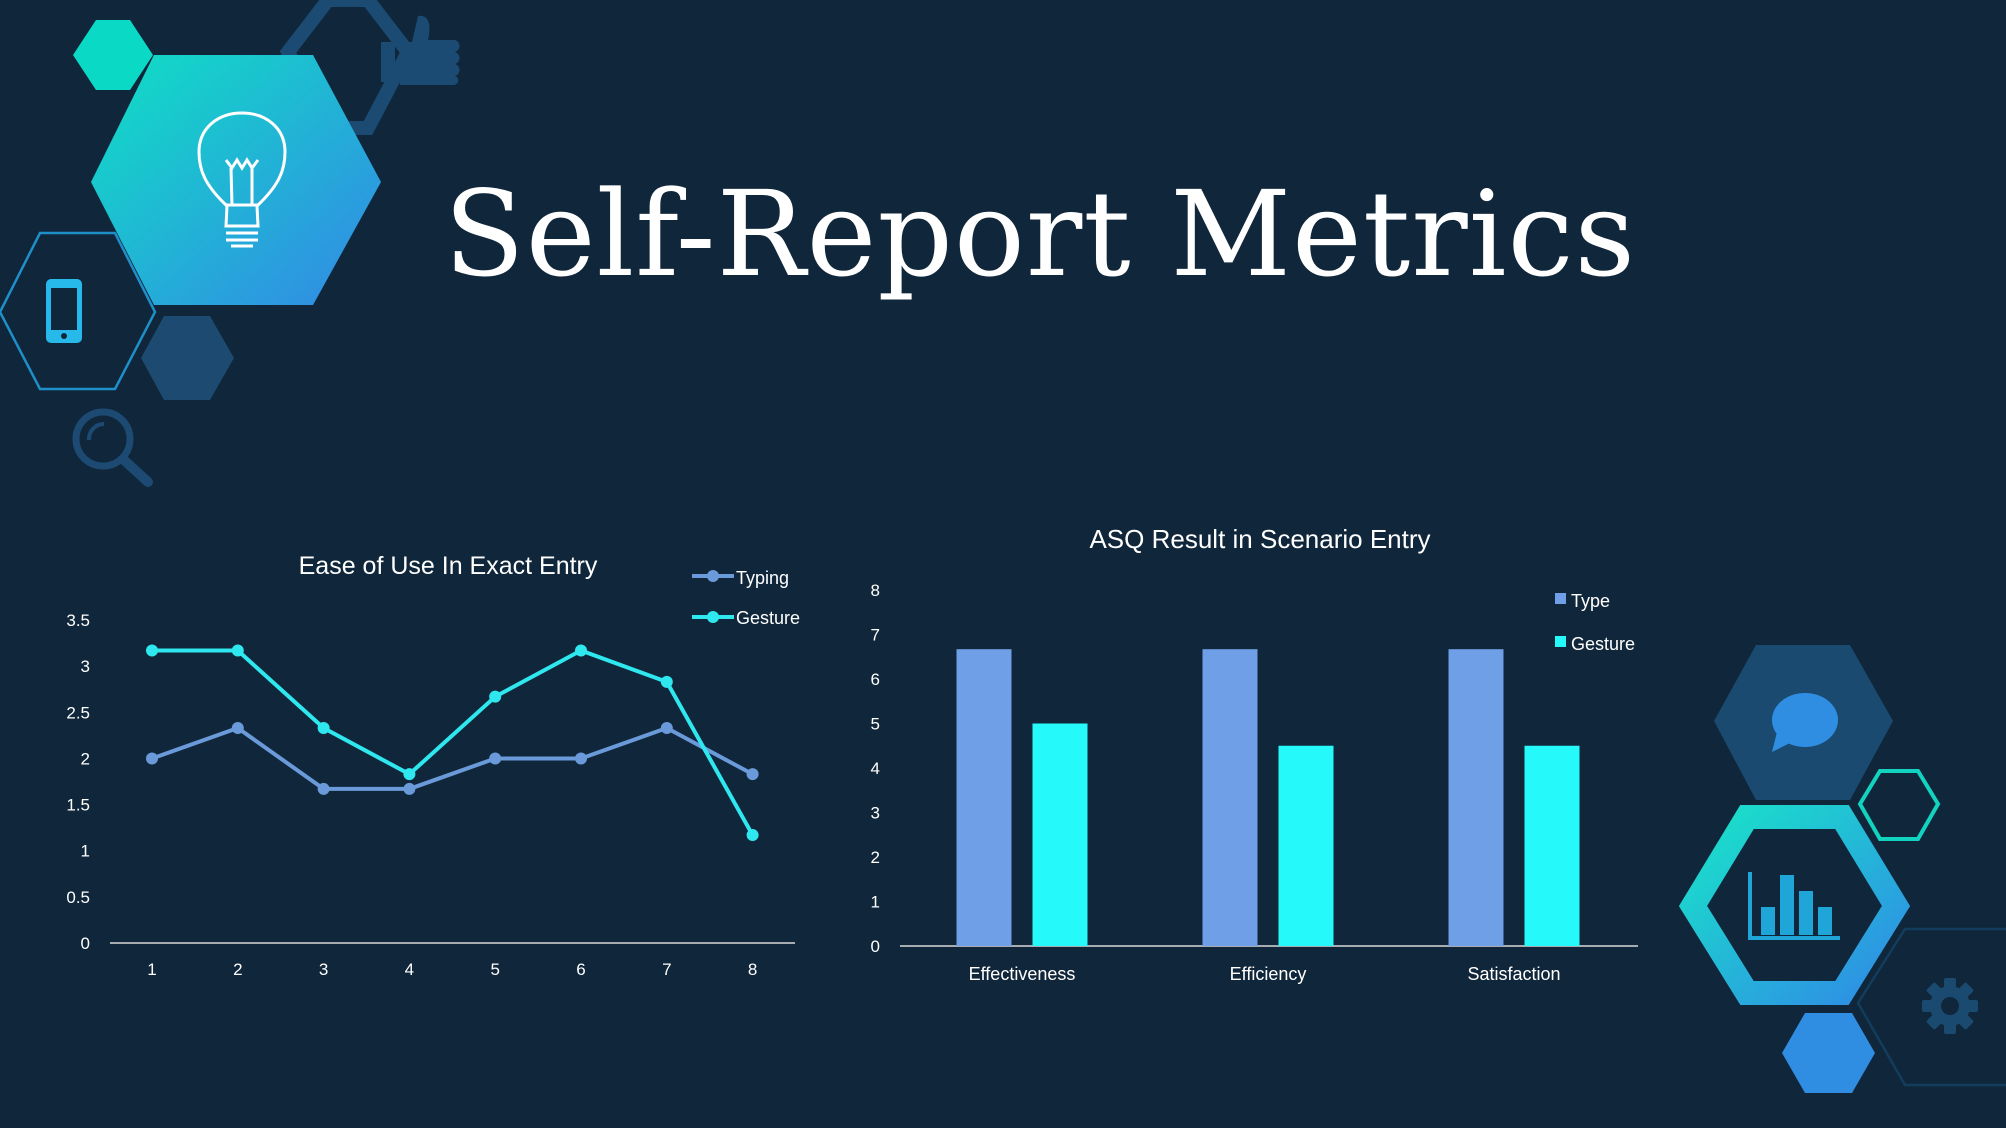 This screenshot has width=2006, height=1128. Describe the element at coordinates (1022, 974) in the screenshot. I see `category-label: Effectiveness` at that location.